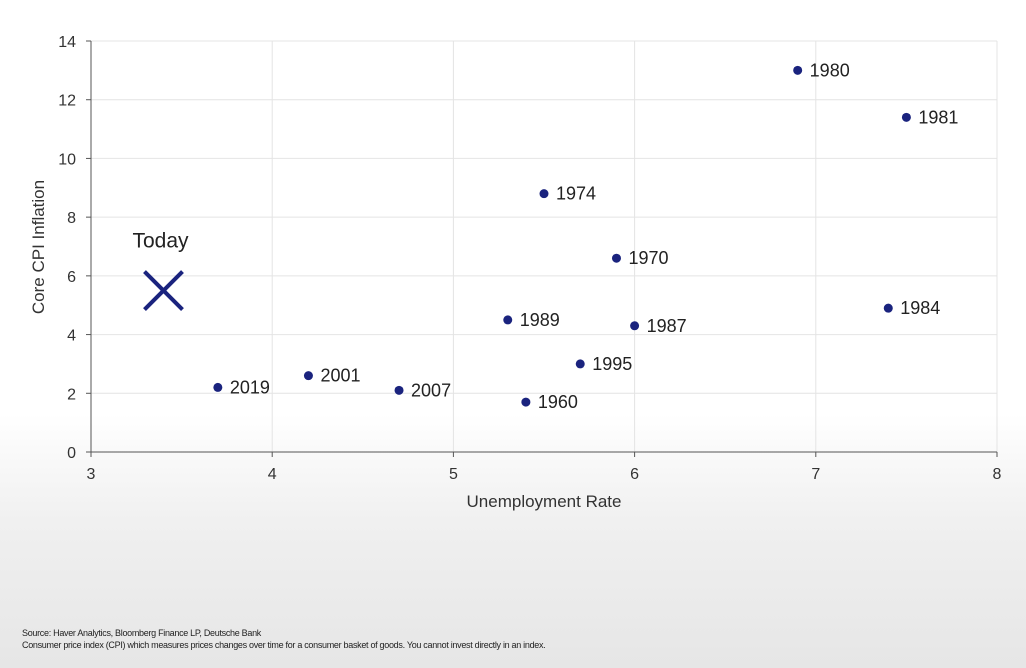  Describe the element at coordinates (815, 474) in the screenshot. I see `x-tick-label: 7` at that location.